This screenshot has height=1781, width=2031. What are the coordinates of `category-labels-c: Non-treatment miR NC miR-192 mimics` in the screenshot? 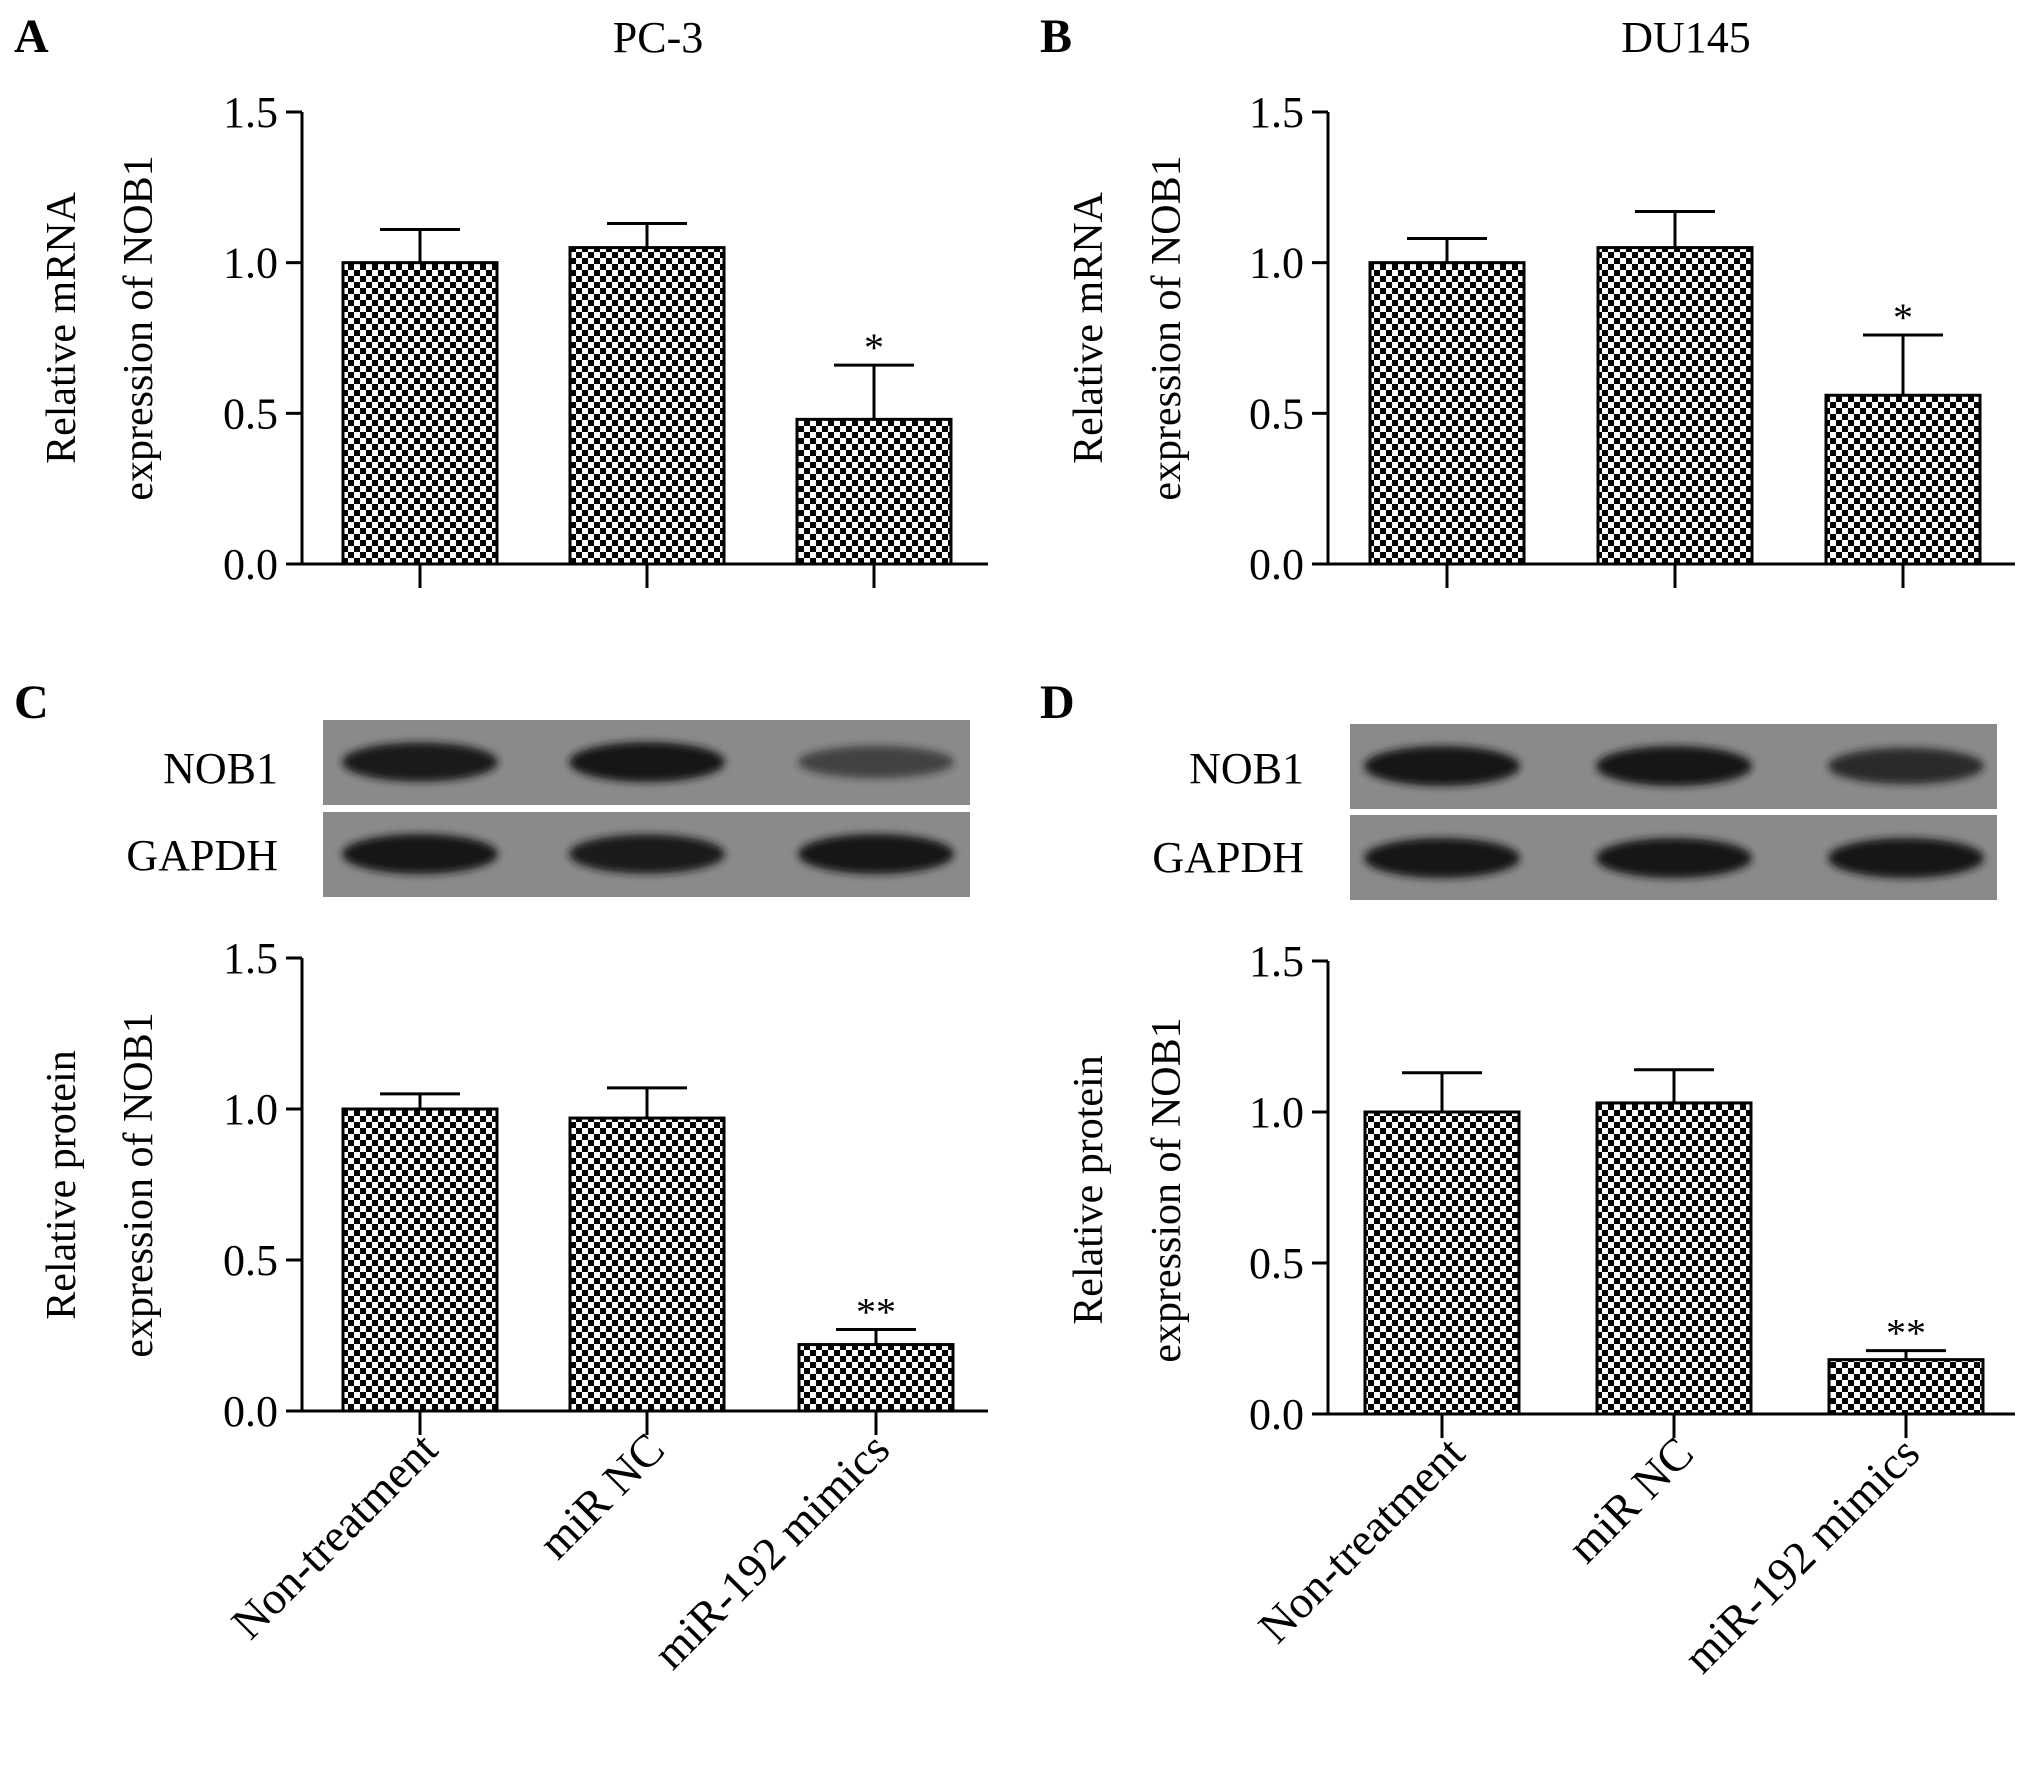 It's located at (560, 1551).